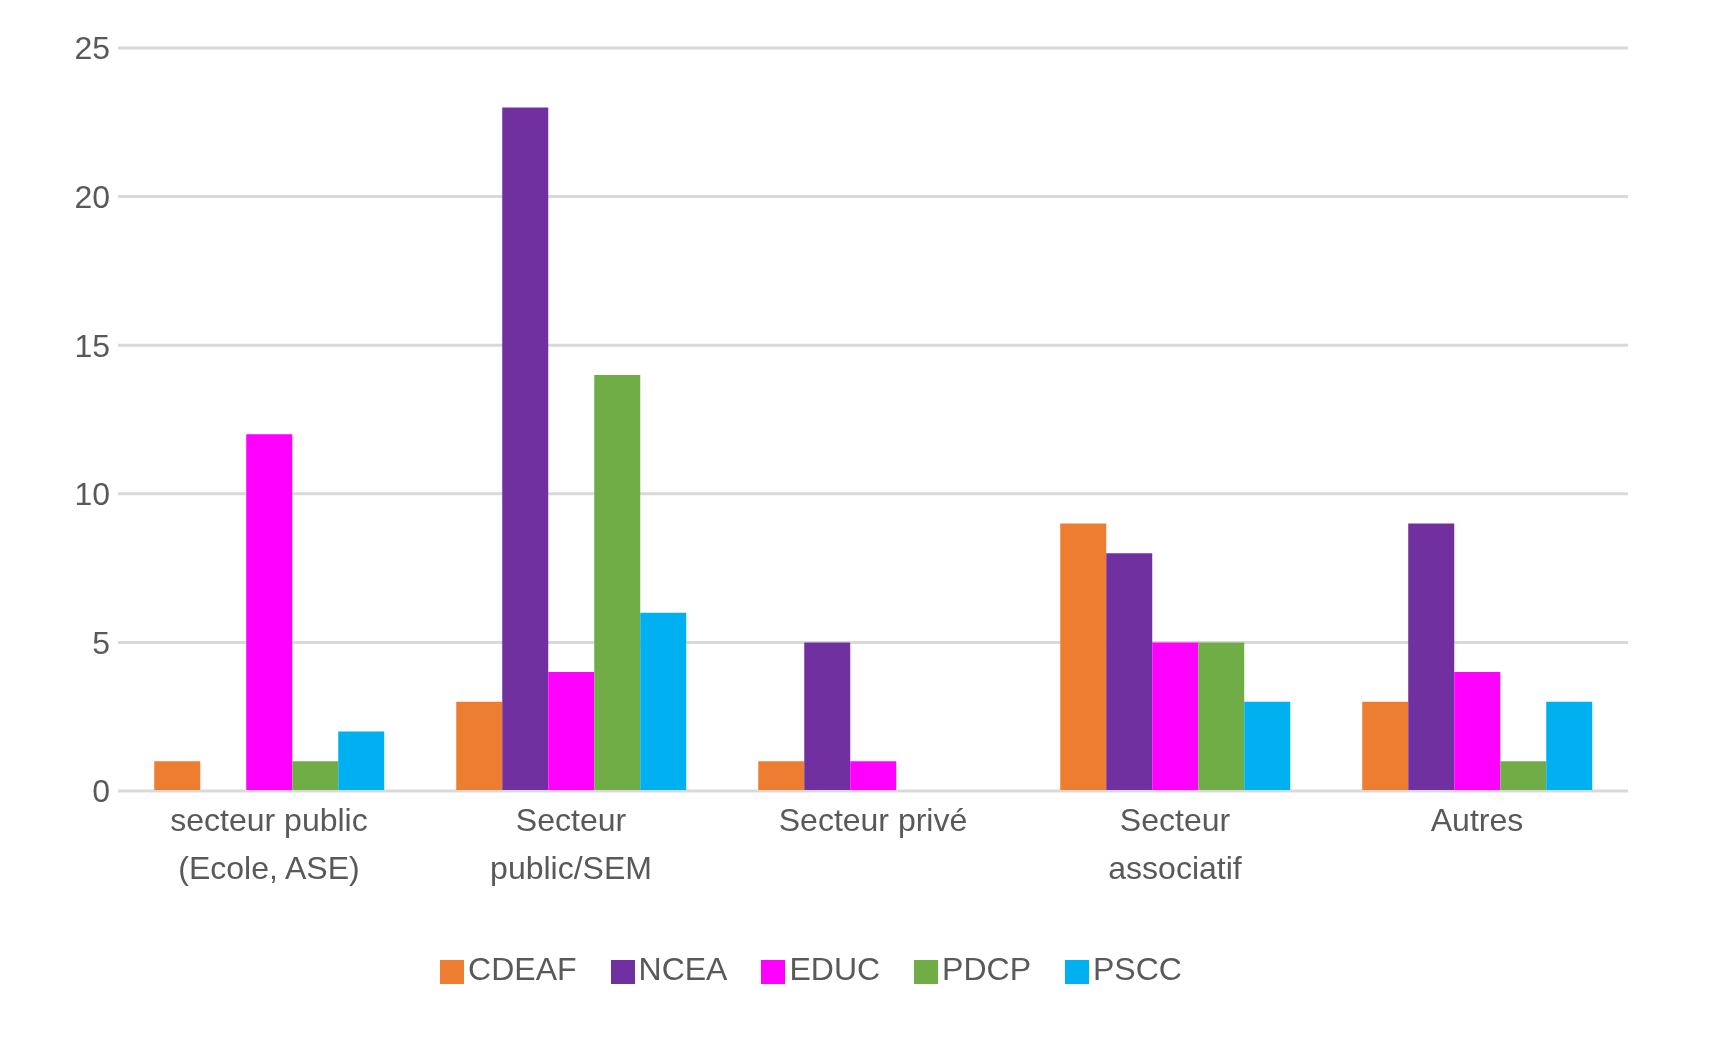 This screenshot has height=1041, width=1729. I want to click on legend-label: CDEAF, so click(522, 969).